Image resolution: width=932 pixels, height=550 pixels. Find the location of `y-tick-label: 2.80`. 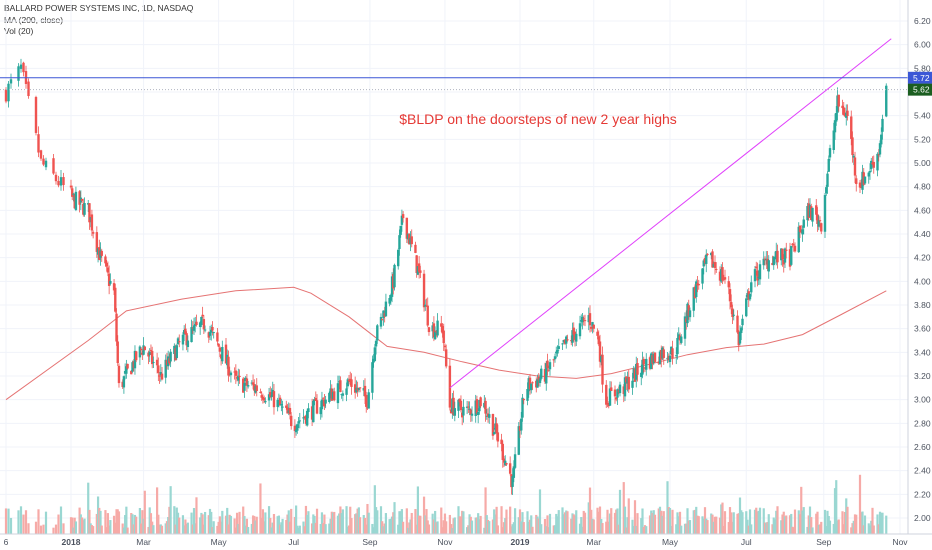

y-tick-label: 2.80 is located at coordinates (922, 423).